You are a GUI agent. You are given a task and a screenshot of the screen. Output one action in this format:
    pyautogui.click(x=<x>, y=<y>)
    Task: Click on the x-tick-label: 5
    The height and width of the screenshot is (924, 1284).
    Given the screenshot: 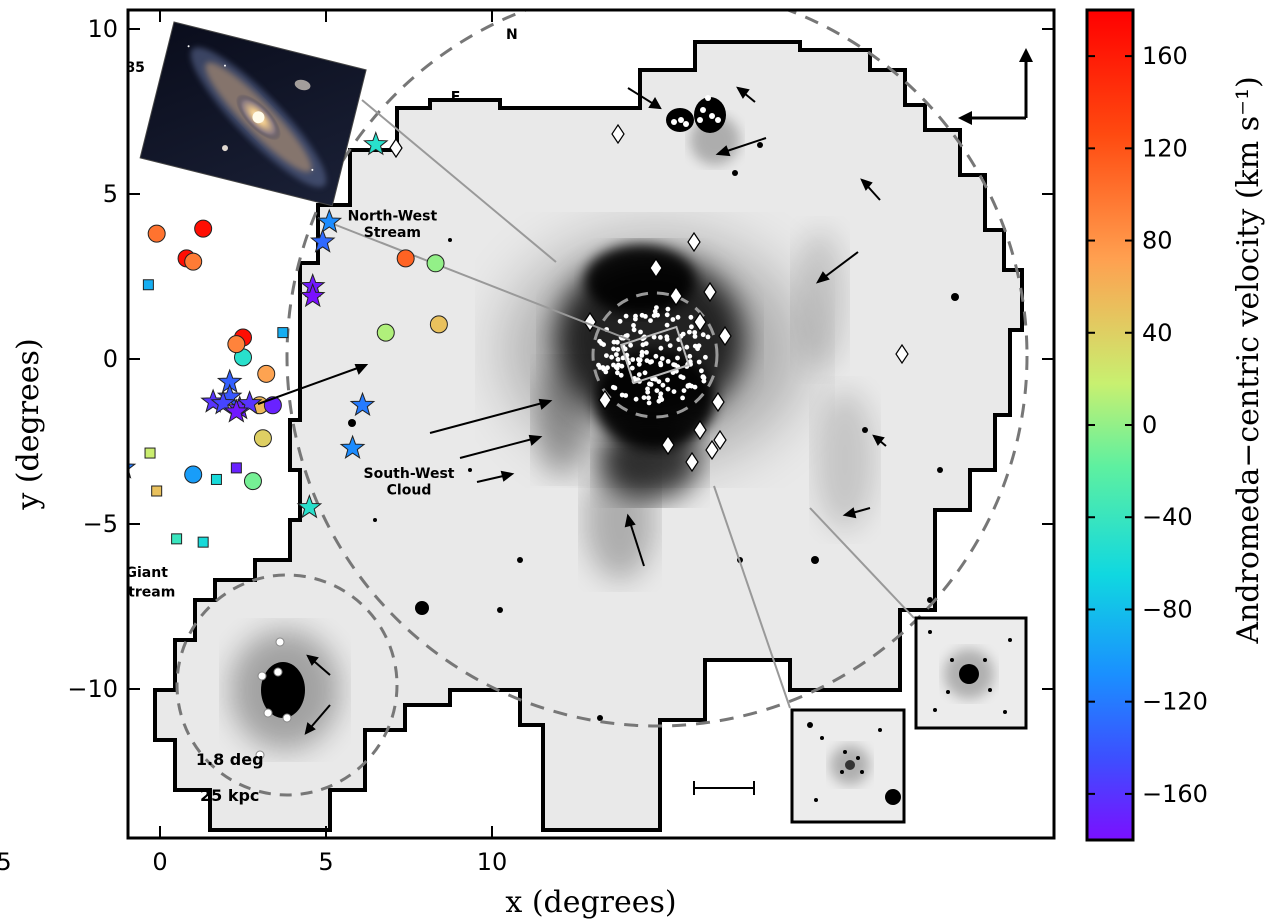 What is the action you would take?
    pyautogui.click(x=325, y=862)
    